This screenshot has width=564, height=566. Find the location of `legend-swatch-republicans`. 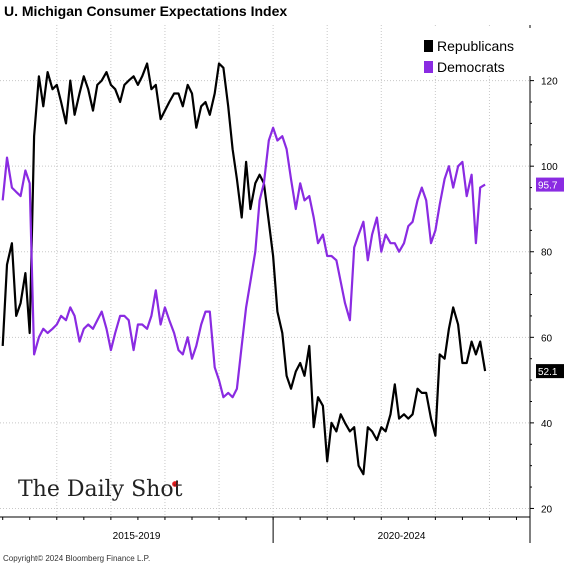

legend-swatch-republicans is located at coordinates (428, 46).